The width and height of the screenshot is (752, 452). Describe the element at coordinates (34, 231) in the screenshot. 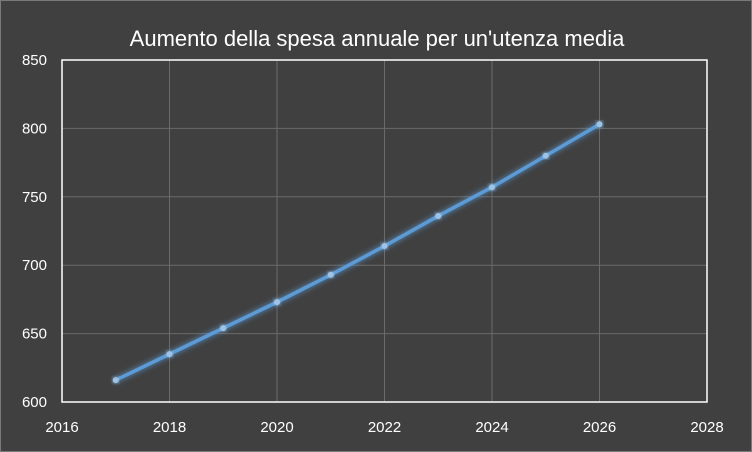

I see `y-axis-ticks: 600 650 700 750 800 850` at that location.